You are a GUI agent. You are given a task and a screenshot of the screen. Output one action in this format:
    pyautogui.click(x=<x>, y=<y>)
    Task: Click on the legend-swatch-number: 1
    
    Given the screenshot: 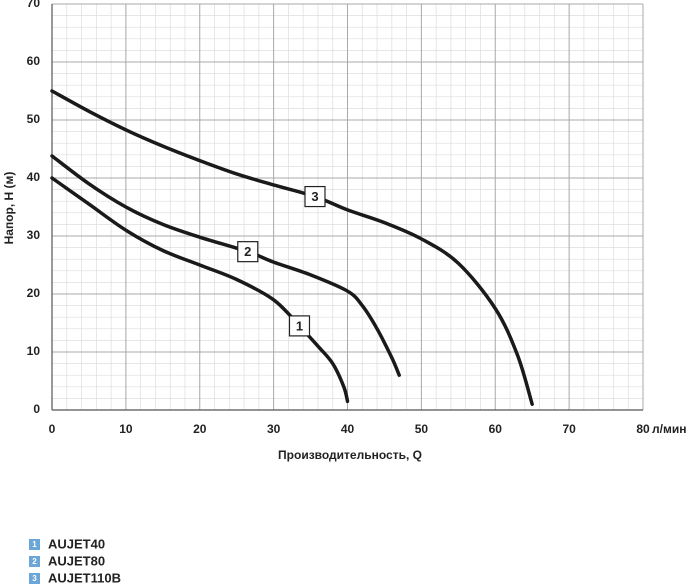 What is the action you would take?
    pyautogui.click(x=34, y=544)
    